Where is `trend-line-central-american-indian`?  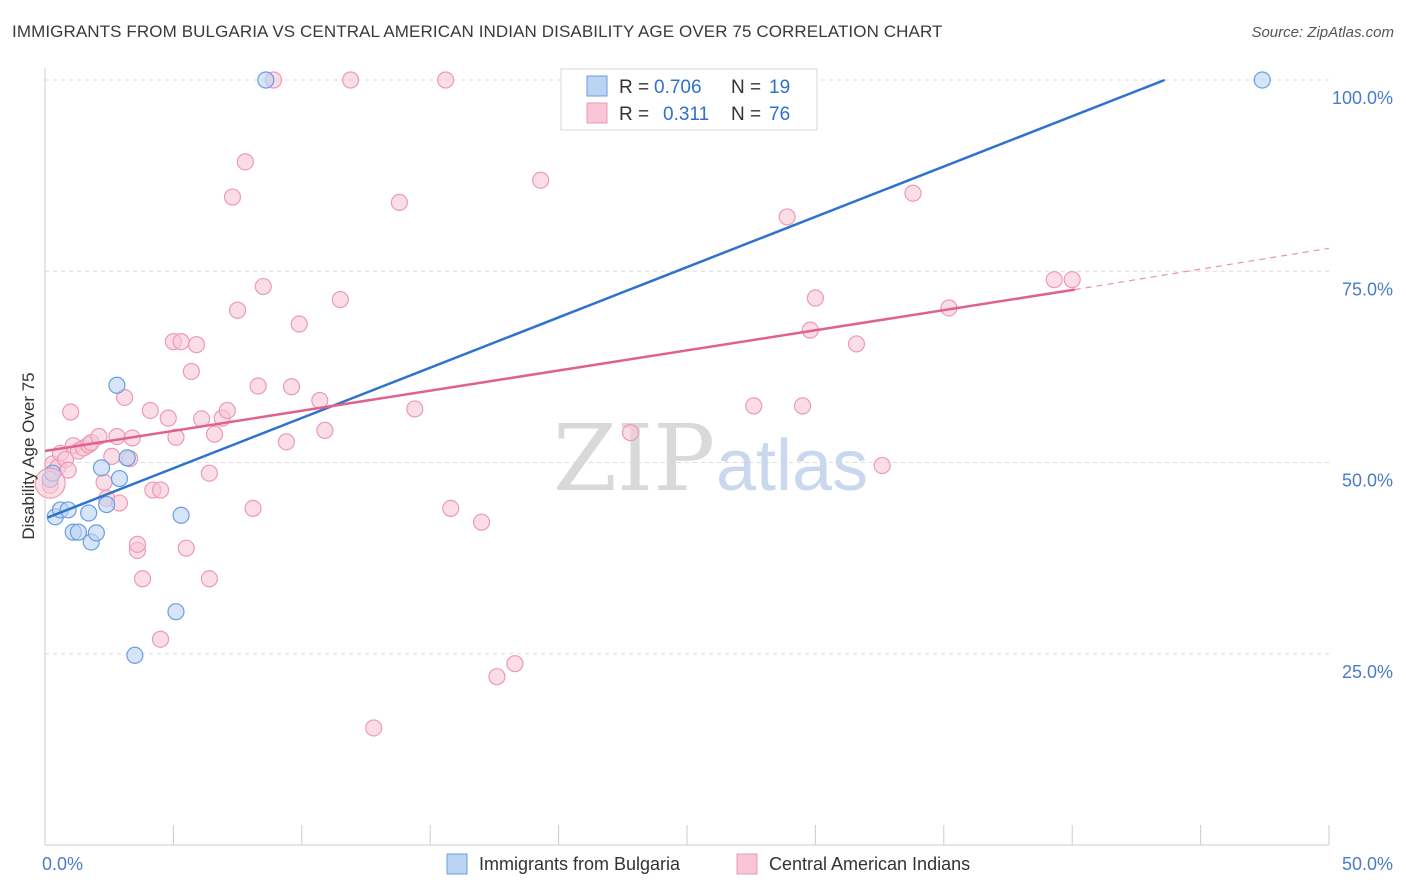 trend-line-central-american-indian is located at coordinates (559, 370).